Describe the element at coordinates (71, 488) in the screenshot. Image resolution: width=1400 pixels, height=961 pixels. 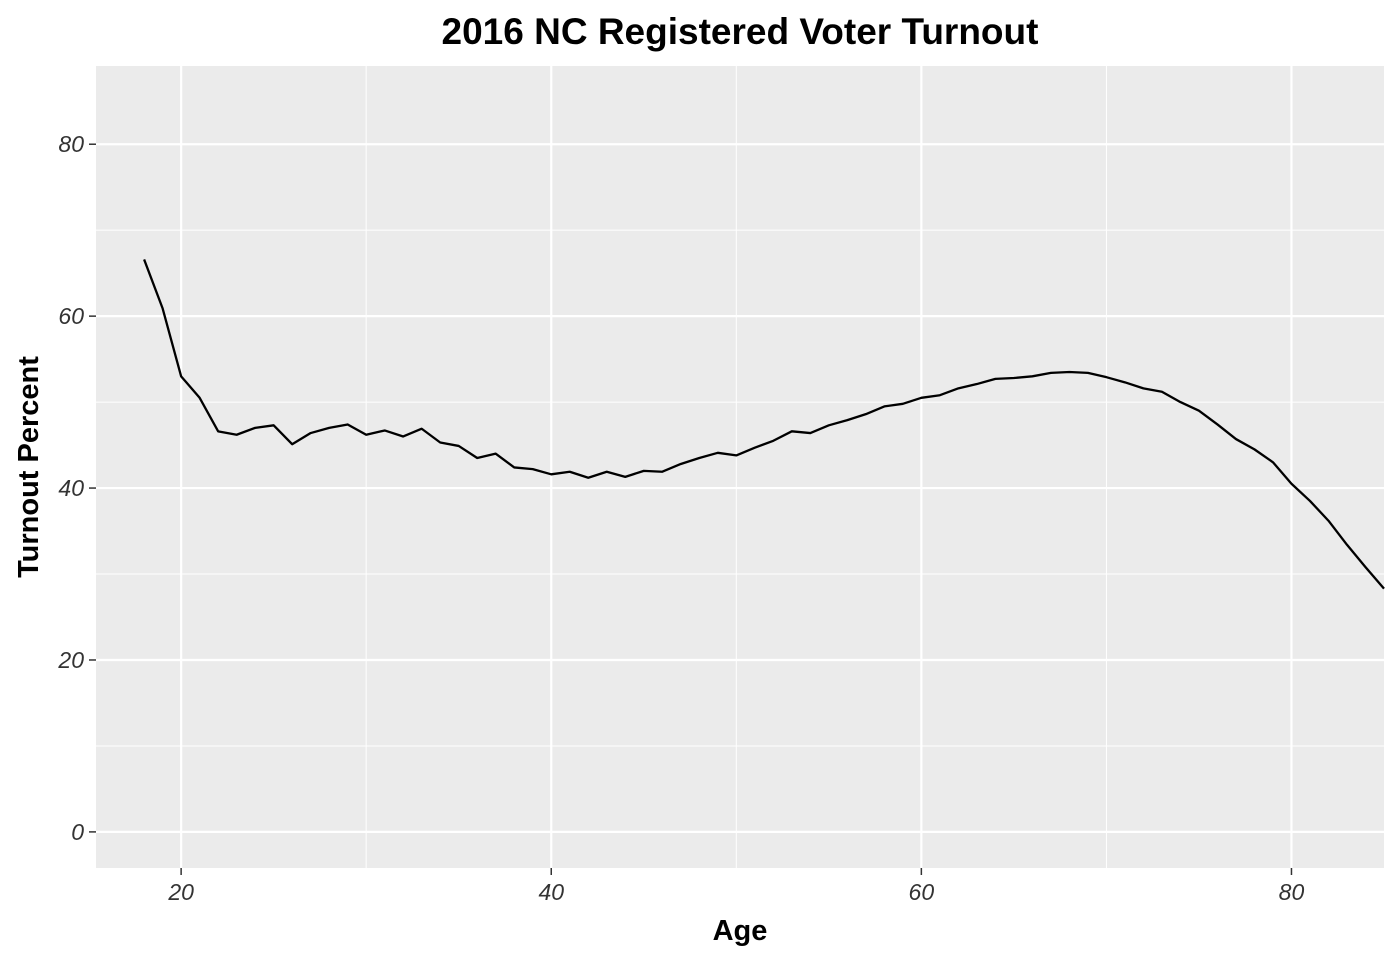
I see `y-tick-label: 40` at that location.